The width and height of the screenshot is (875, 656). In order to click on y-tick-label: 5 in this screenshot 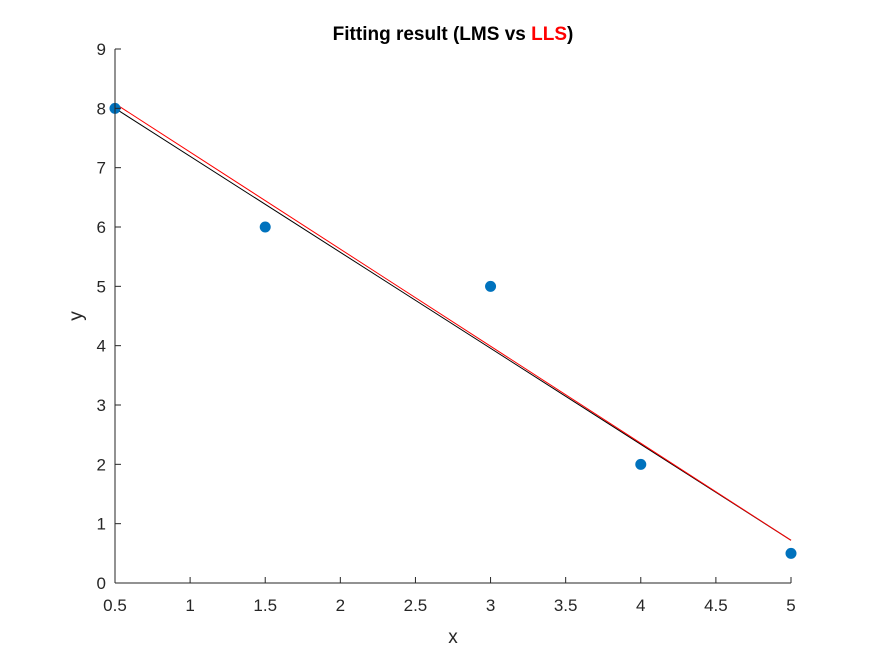, I will do `click(101, 286)`.